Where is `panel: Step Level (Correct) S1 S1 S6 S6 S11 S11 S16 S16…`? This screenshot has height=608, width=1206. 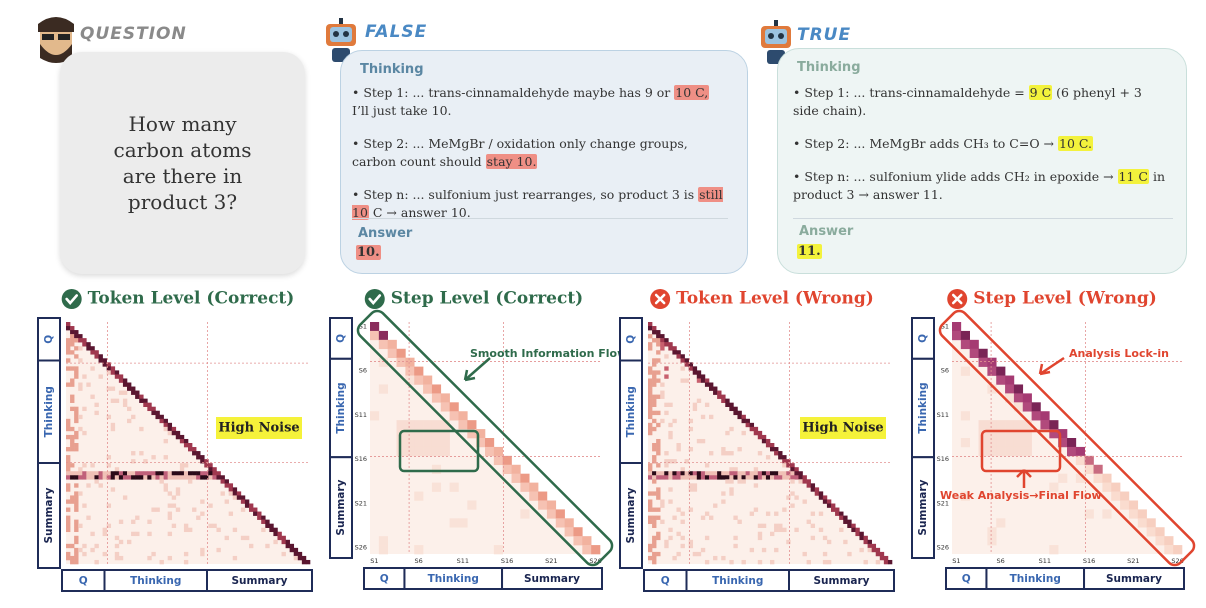
panel: Step Level (Correct) S1 S1 S6 S6 S11 S11 S16 S16… is located at coordinates (478, 439).